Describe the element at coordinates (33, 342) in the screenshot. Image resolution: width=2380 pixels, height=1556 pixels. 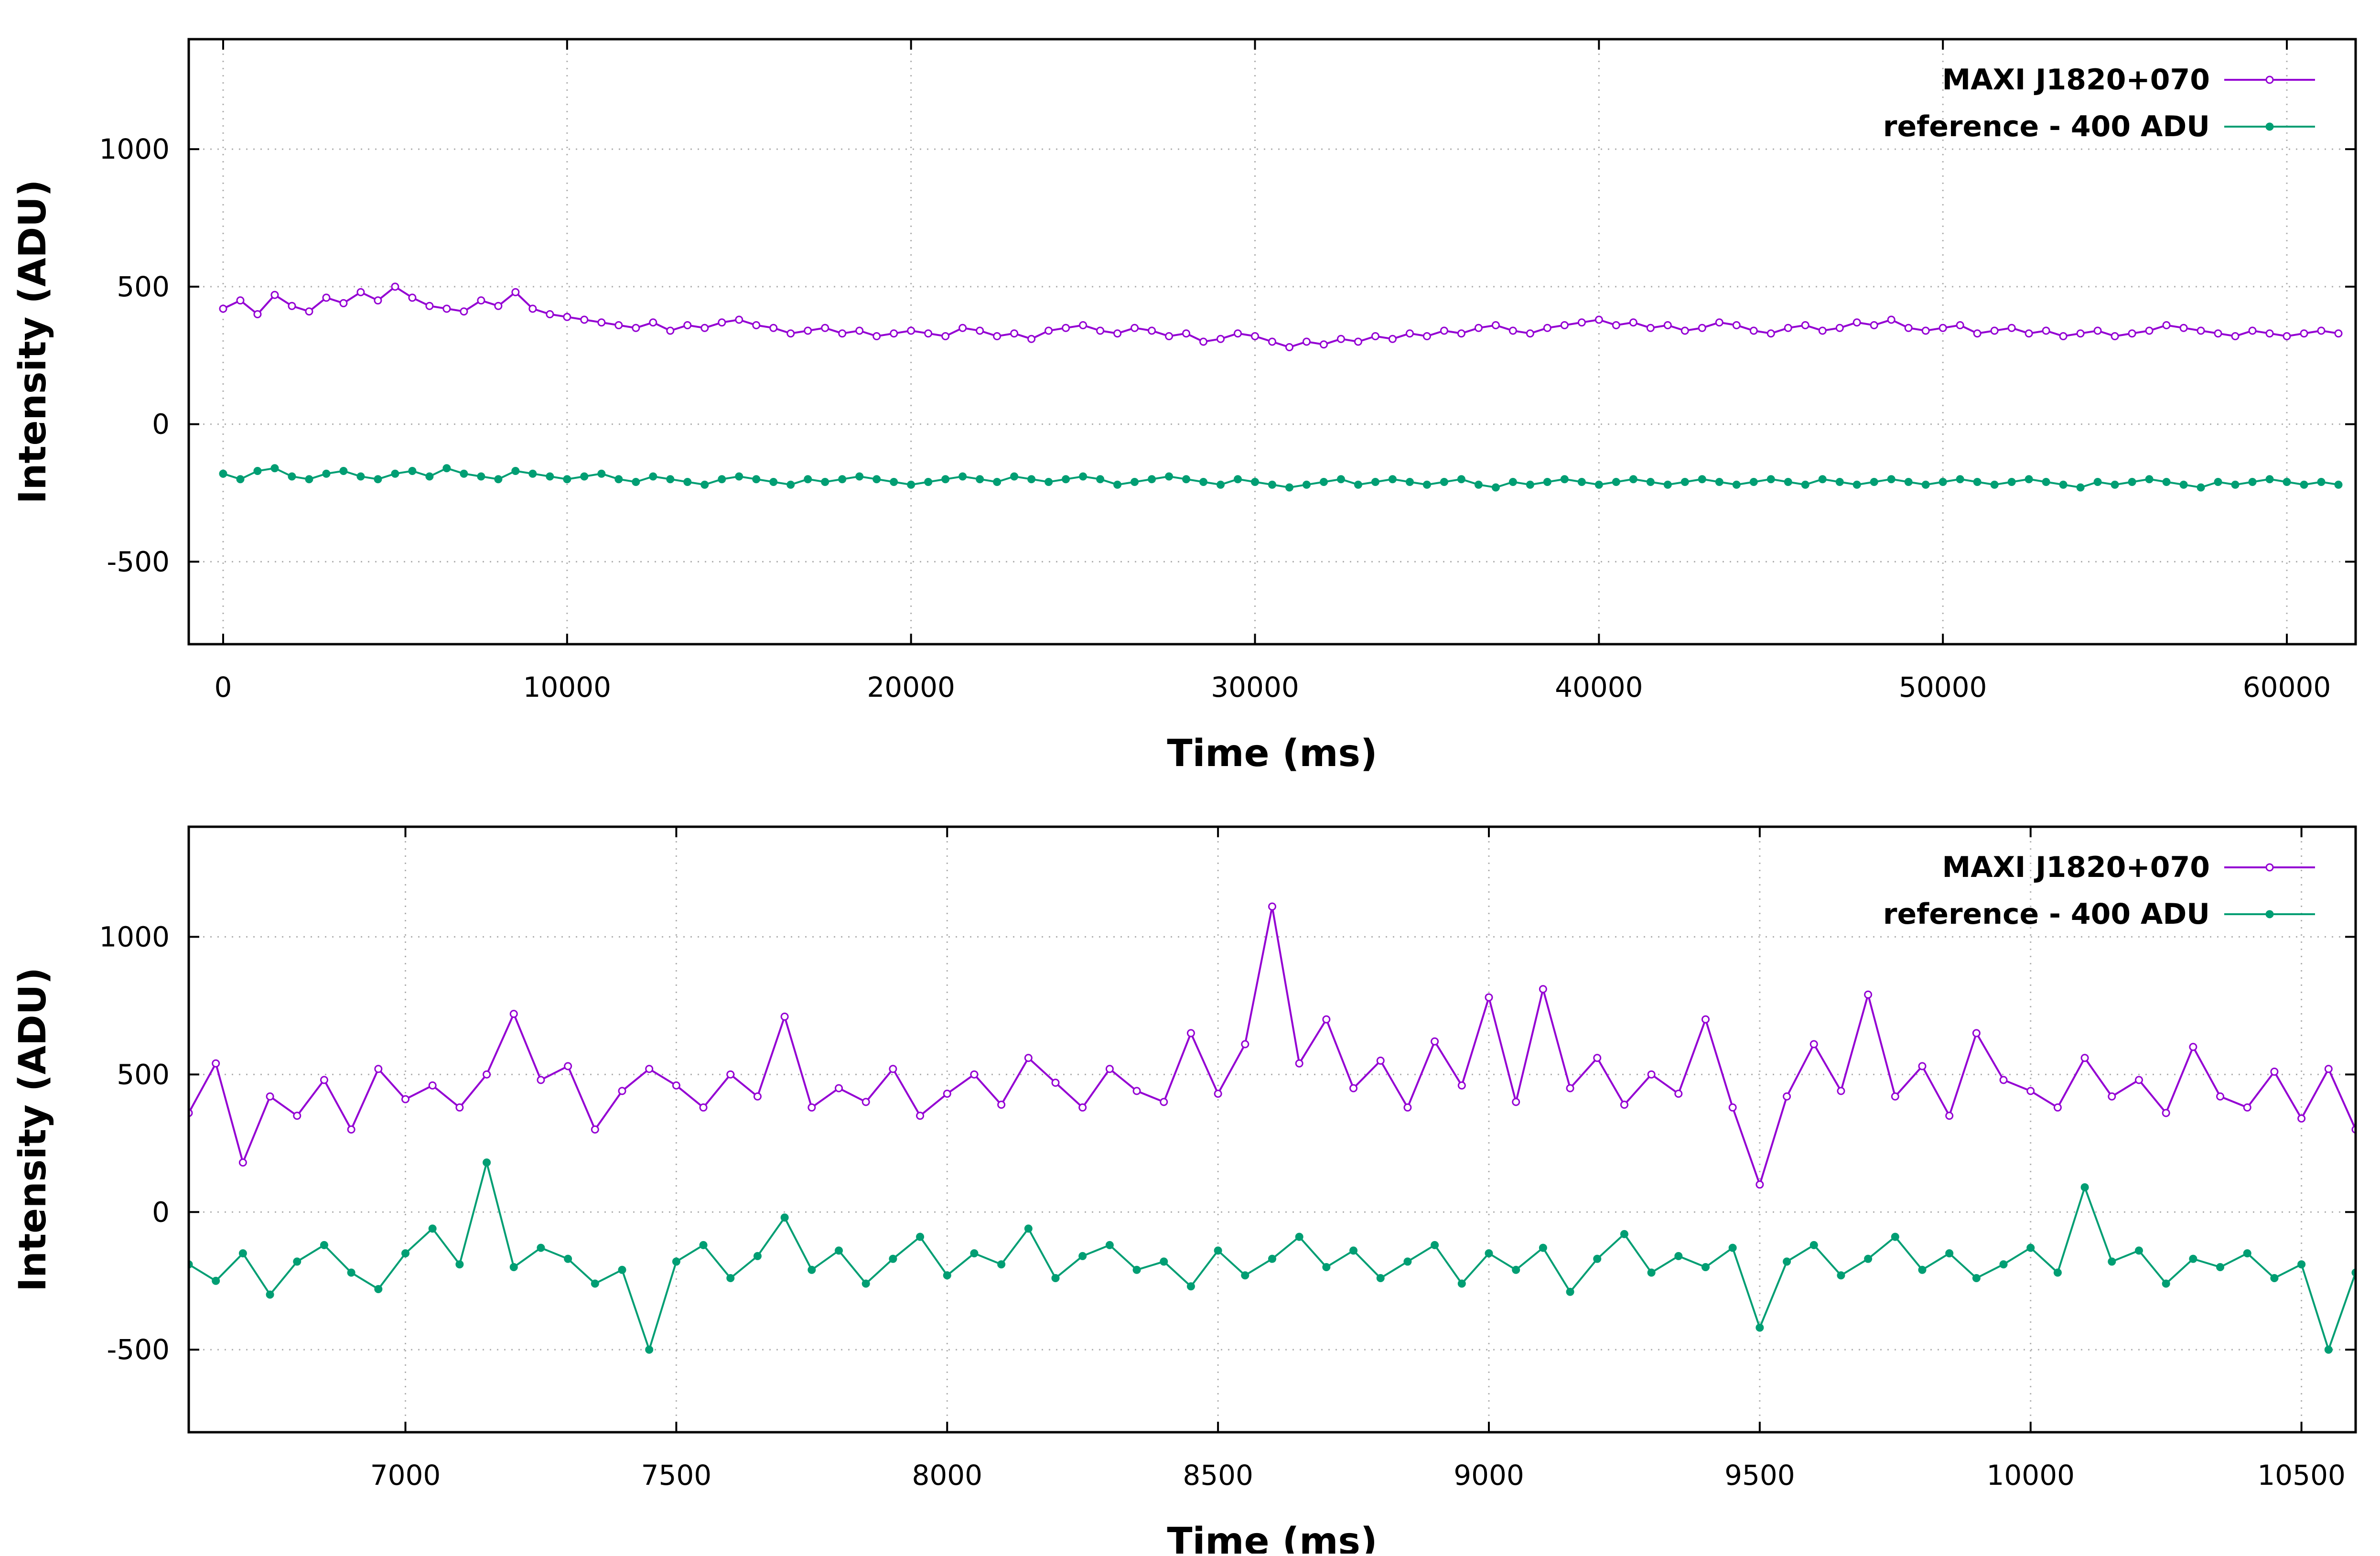
I see `y-axis-title: Intensity (ADU)` at that location.